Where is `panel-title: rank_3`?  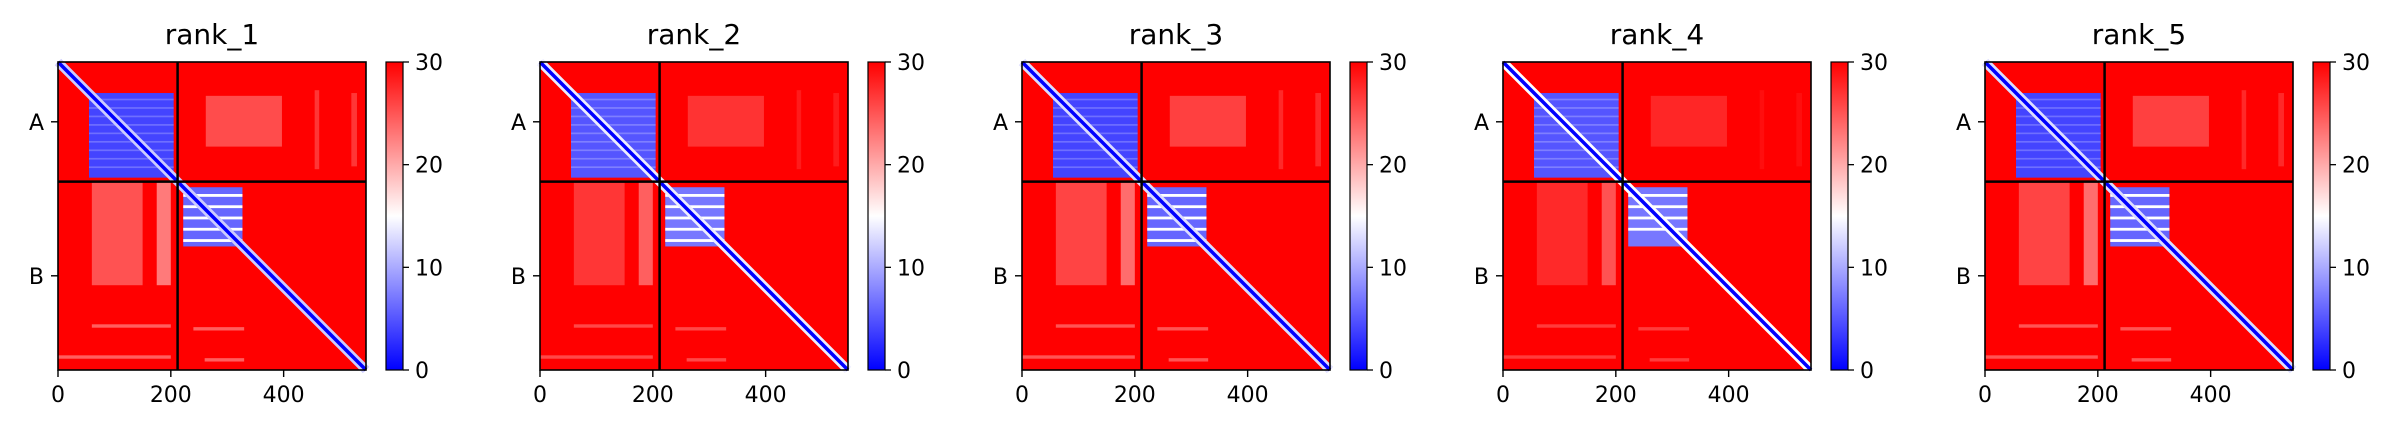 panel-title: rank_3 is located at coordinates (1176, 34).